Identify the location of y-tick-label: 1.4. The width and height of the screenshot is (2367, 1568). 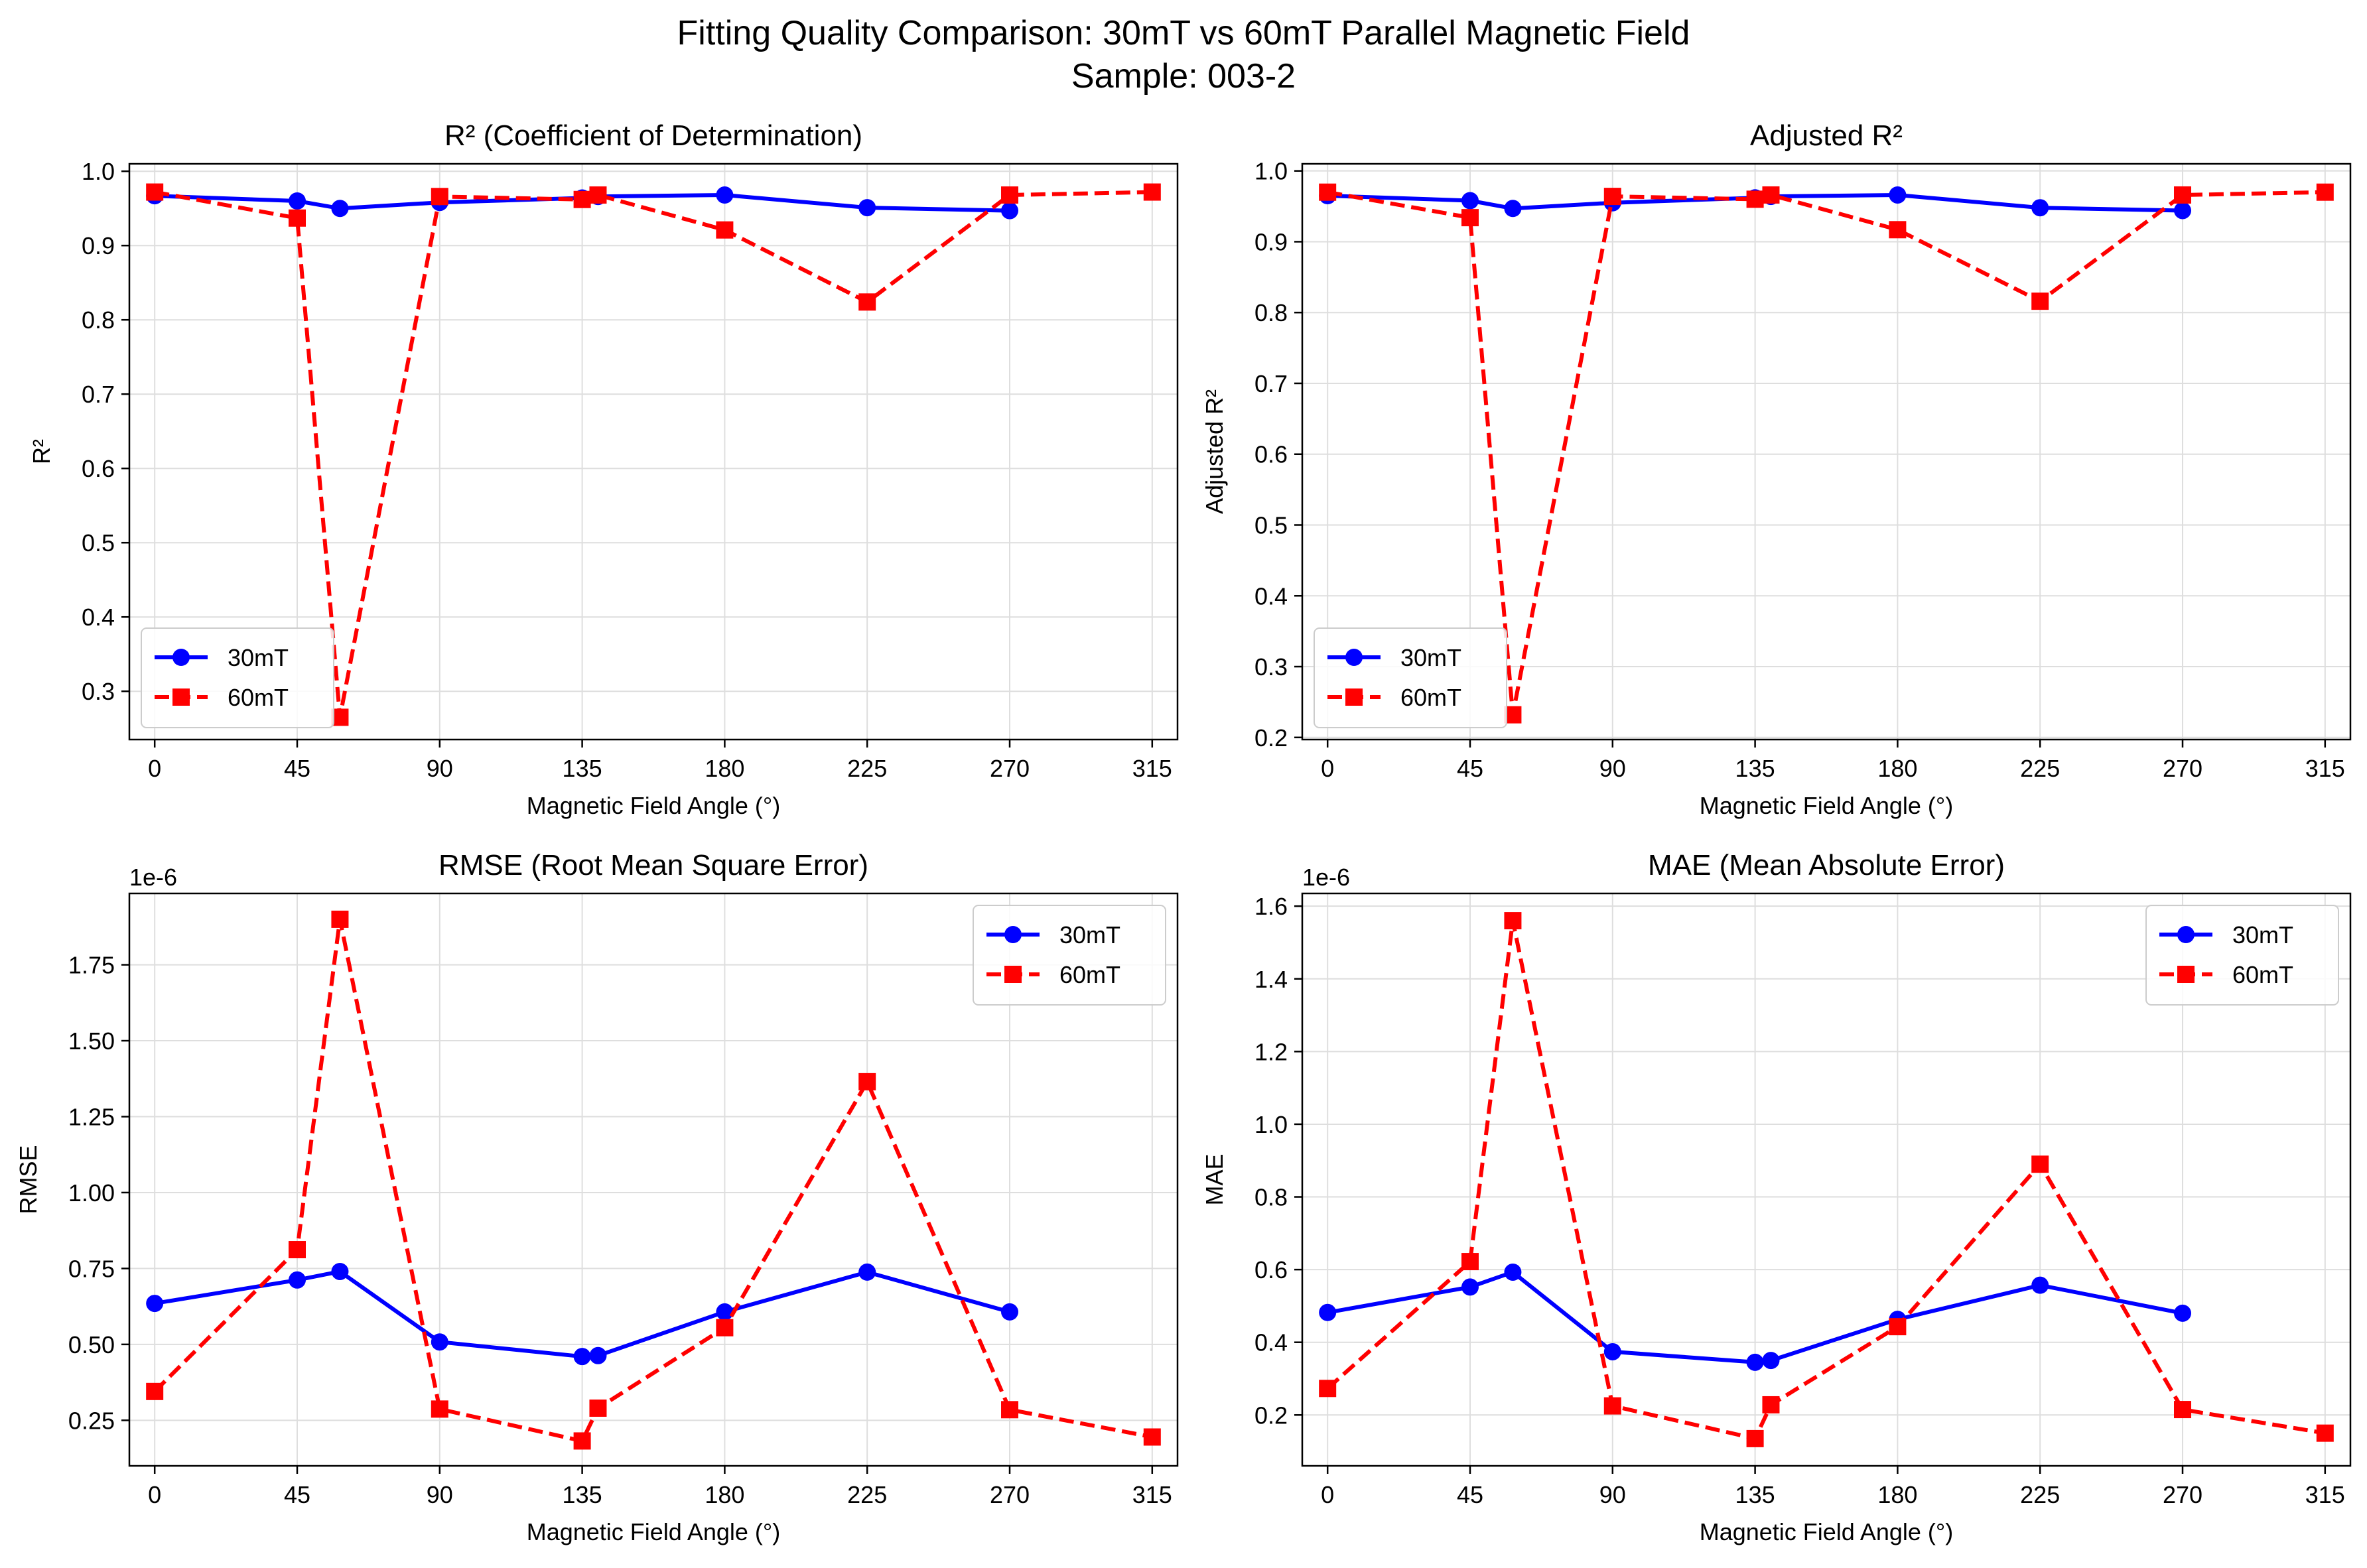
(1271, 979).